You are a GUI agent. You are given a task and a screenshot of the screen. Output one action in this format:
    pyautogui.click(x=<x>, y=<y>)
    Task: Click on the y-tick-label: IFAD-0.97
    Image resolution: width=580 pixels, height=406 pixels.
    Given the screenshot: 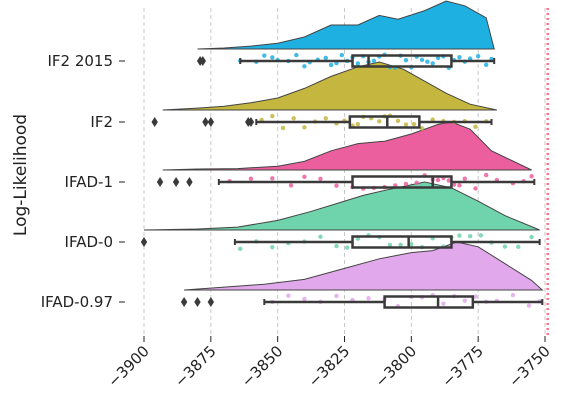 What is the action you would take?
    pyautogui.click(x=77, y=302)
    